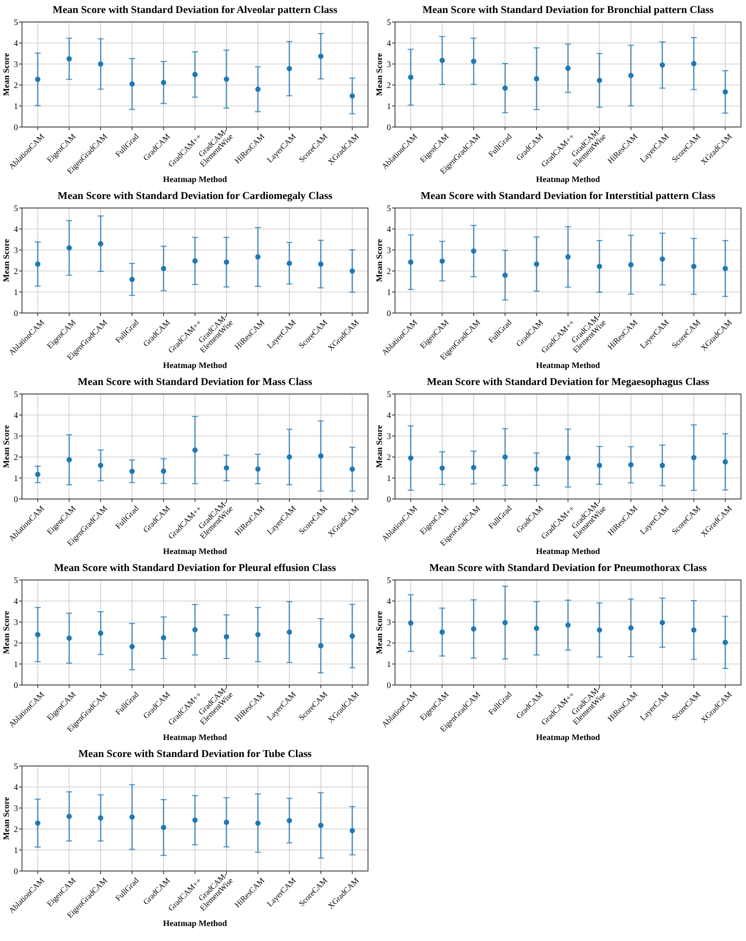 The image size is (746, 941). I want to click on chart-title: Mean Score with Standard Deviation for Bronchial pattern Class, so click(568, 10).